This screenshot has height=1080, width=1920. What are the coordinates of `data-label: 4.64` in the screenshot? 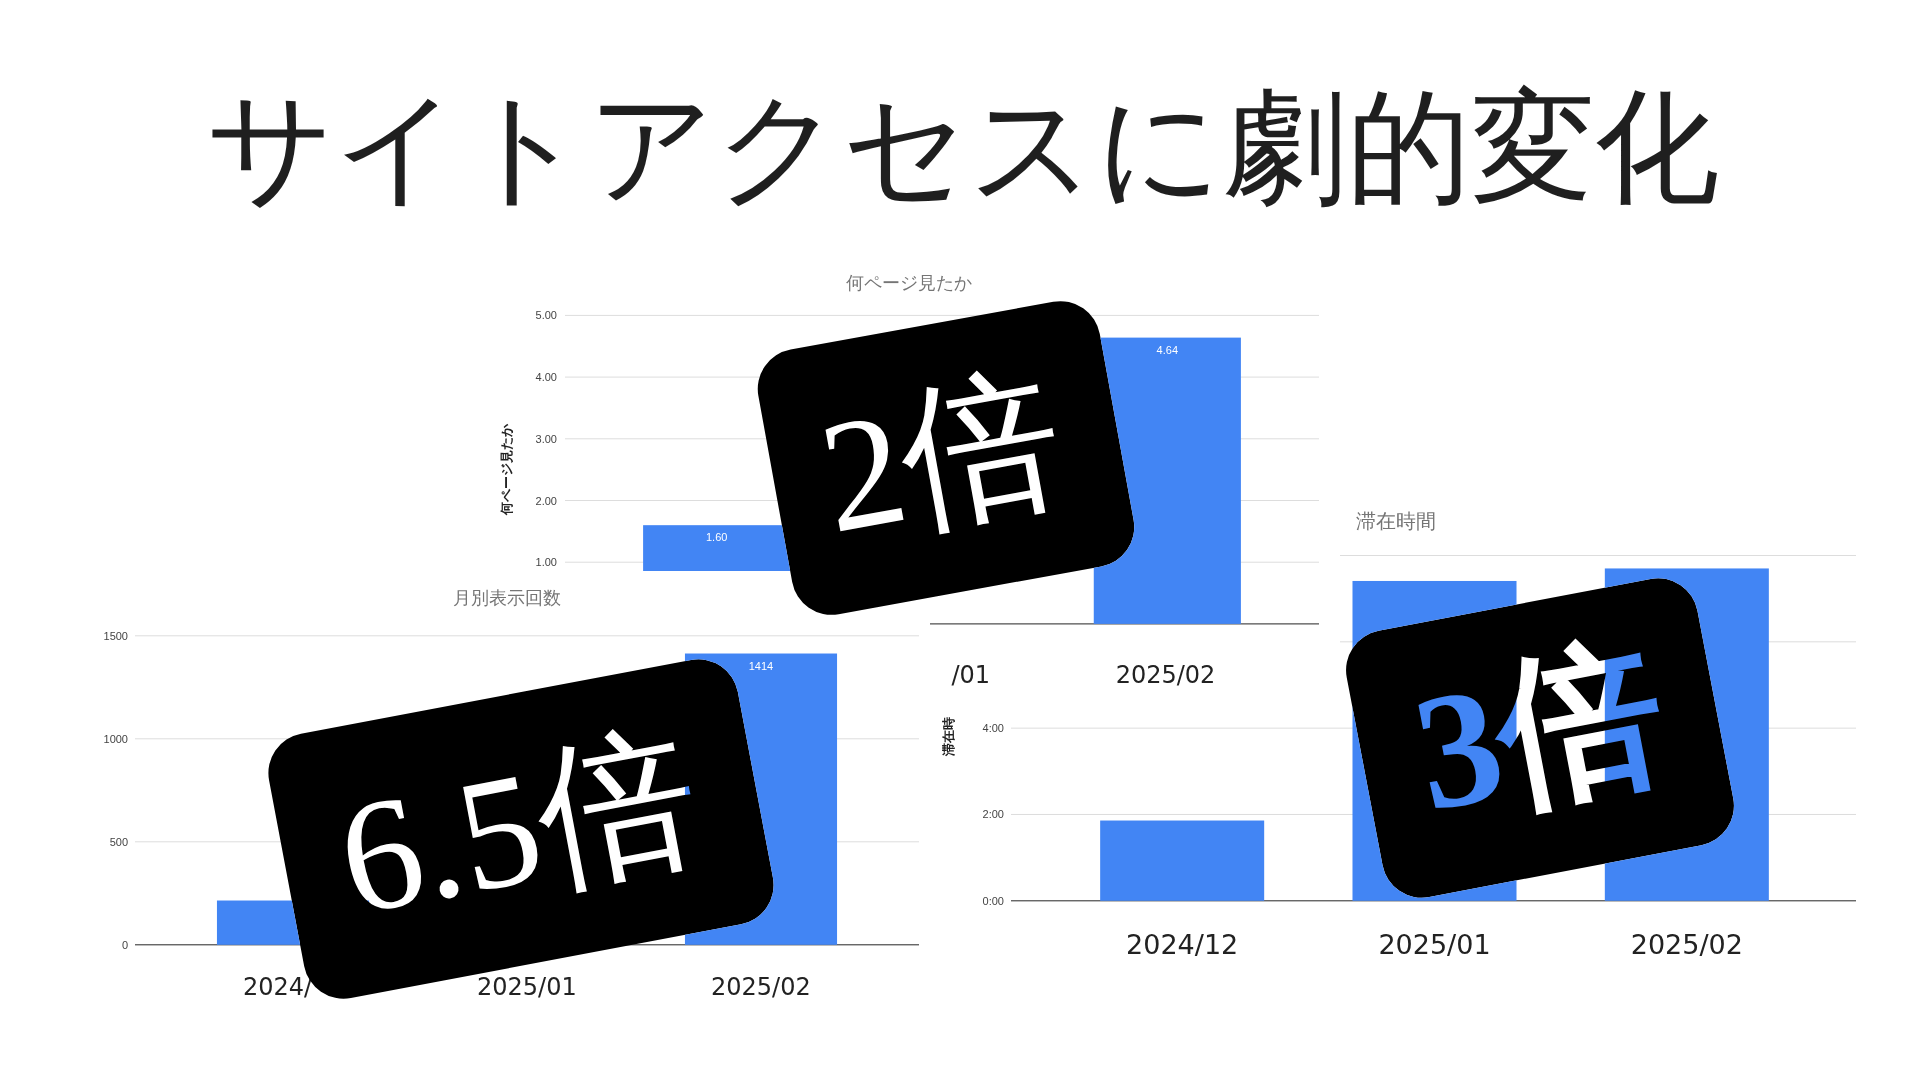 It's located at (1167, 349).